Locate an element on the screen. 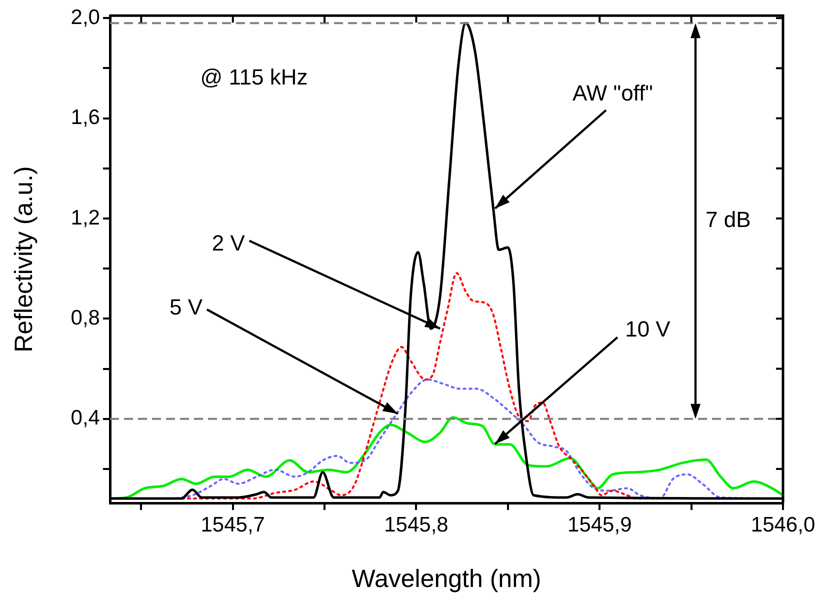 The height and width of the screenshot is (603, 826). annotation: 5 V is located at coordinates (186, 307).